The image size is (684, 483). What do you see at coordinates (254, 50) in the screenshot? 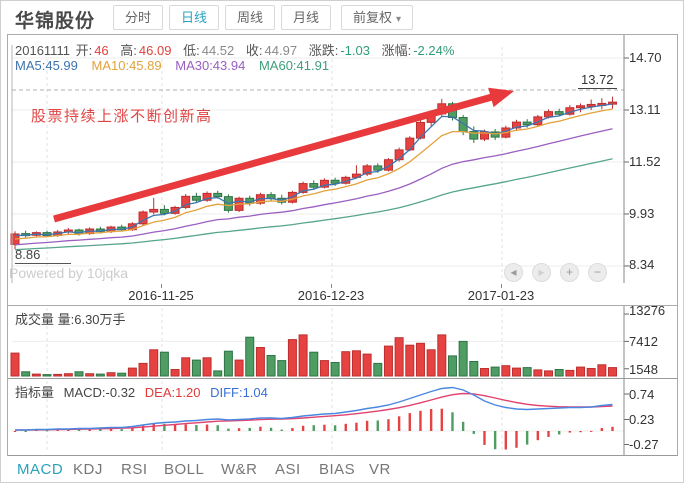
I see `close-label: 收:` at bounding box center [254, 50].